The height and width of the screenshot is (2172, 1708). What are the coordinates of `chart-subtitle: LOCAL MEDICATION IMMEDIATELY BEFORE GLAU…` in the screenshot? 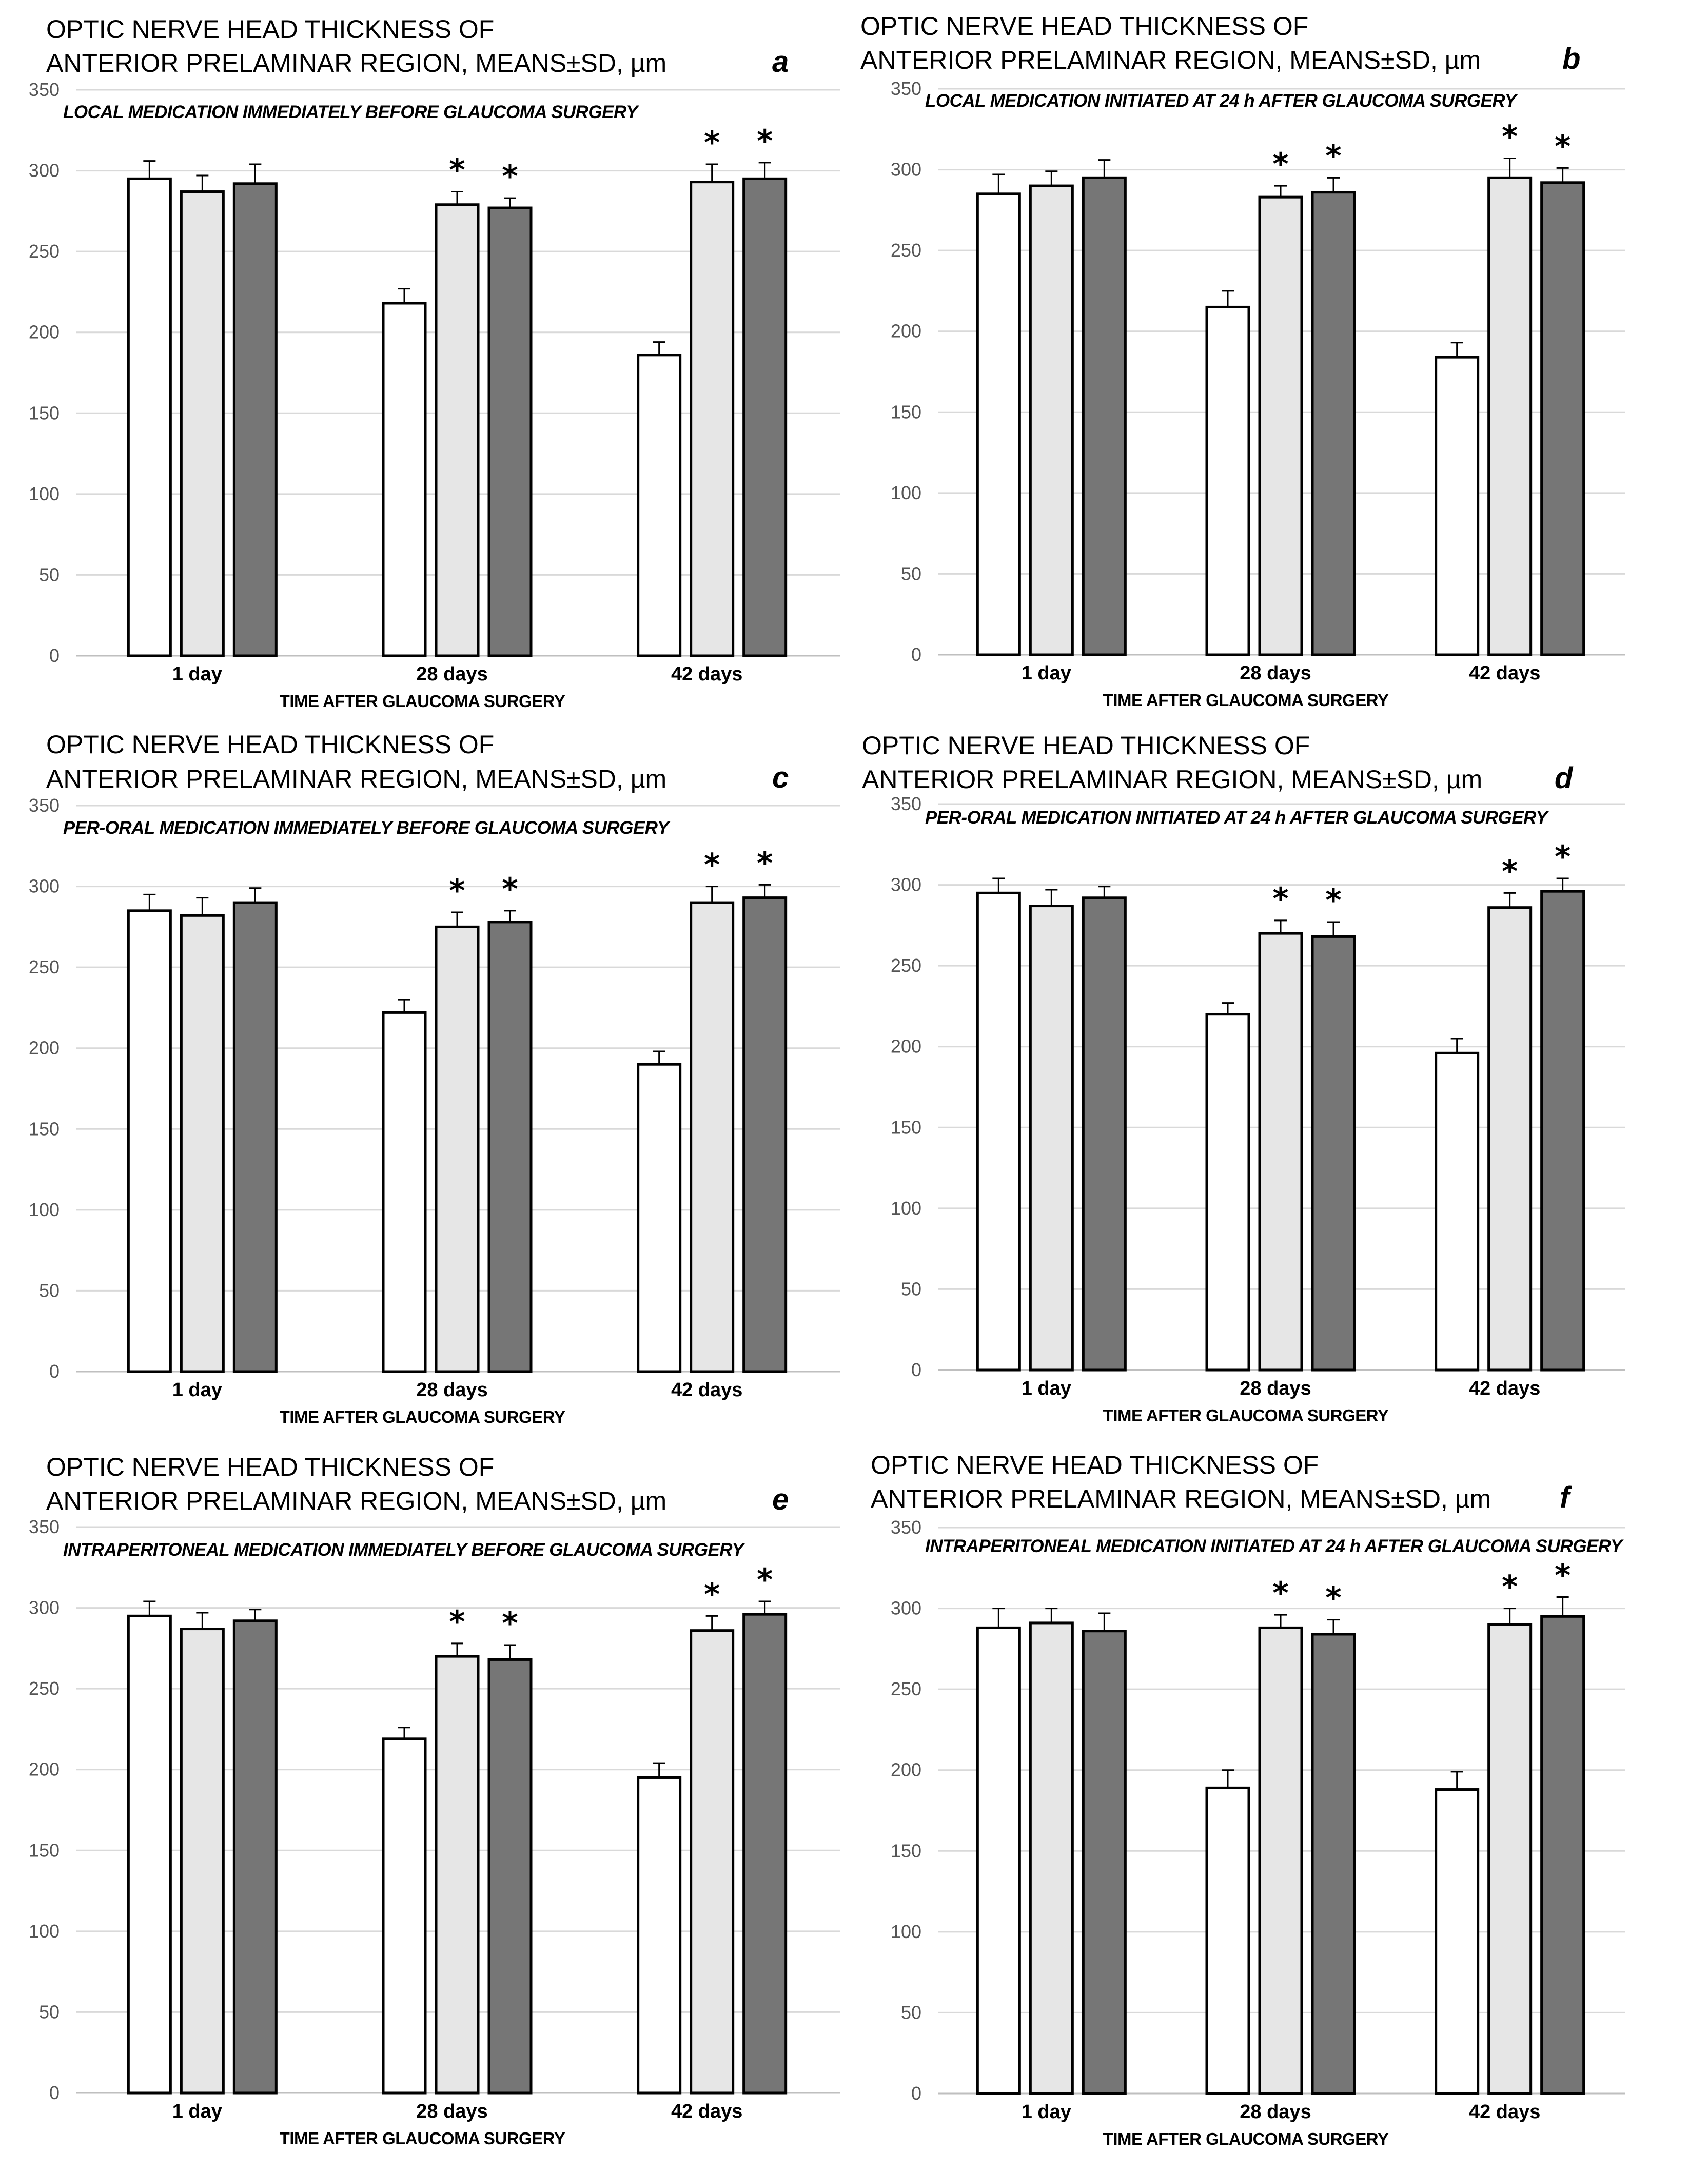 It's located at (351, 112).